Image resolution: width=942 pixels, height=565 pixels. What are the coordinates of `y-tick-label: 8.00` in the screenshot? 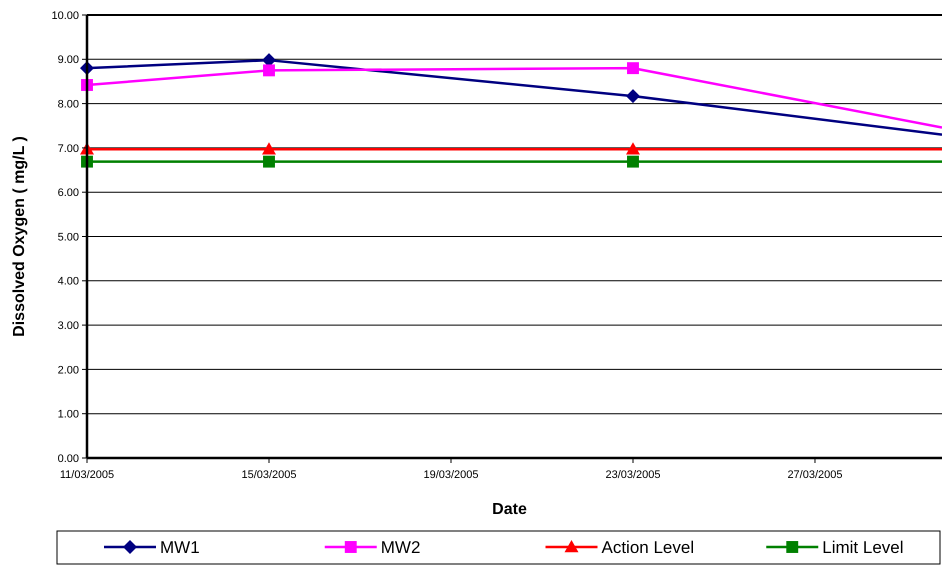 It's located at (68, 104).